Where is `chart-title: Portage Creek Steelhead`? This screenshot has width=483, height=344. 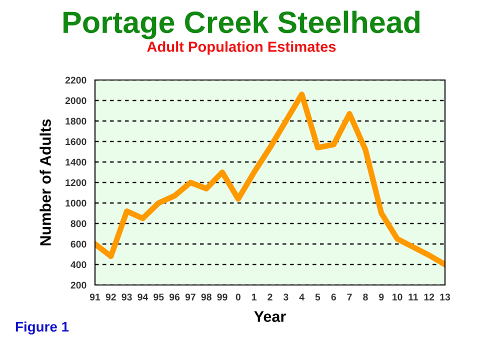
chart-title: Portage Creek Steelhead is located at coordinates (242, 25).